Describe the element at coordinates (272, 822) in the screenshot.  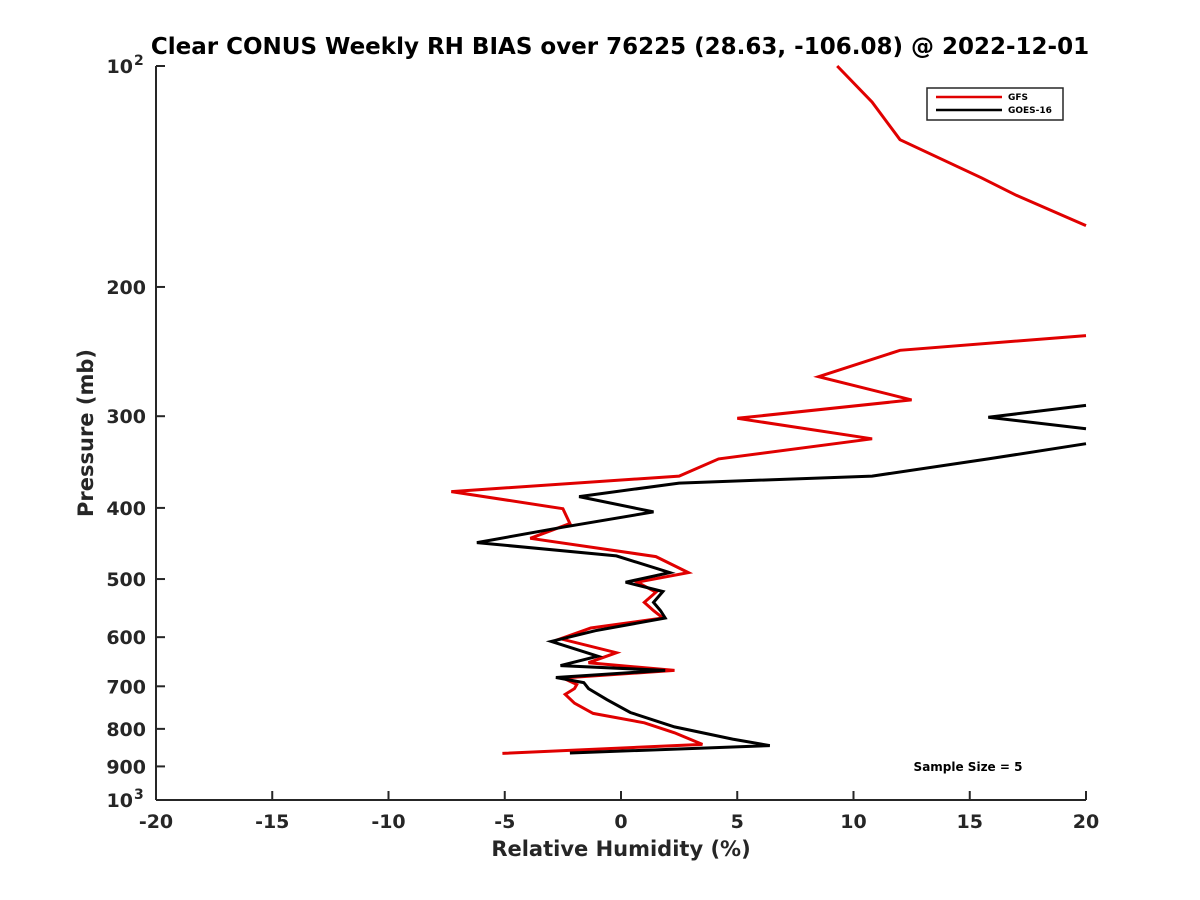
I see `x-tick-label: -15` at that location.